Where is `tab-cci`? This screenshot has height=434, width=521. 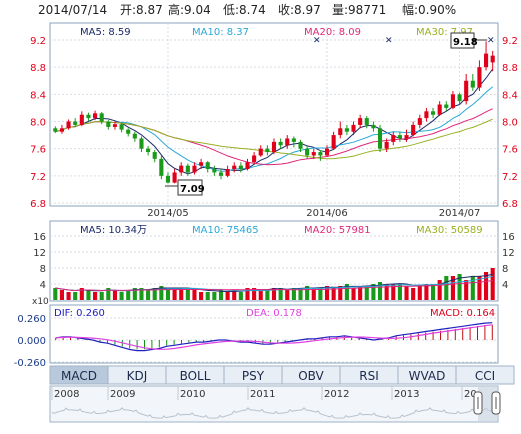 tab-cci is located at coordinates (485, 375).